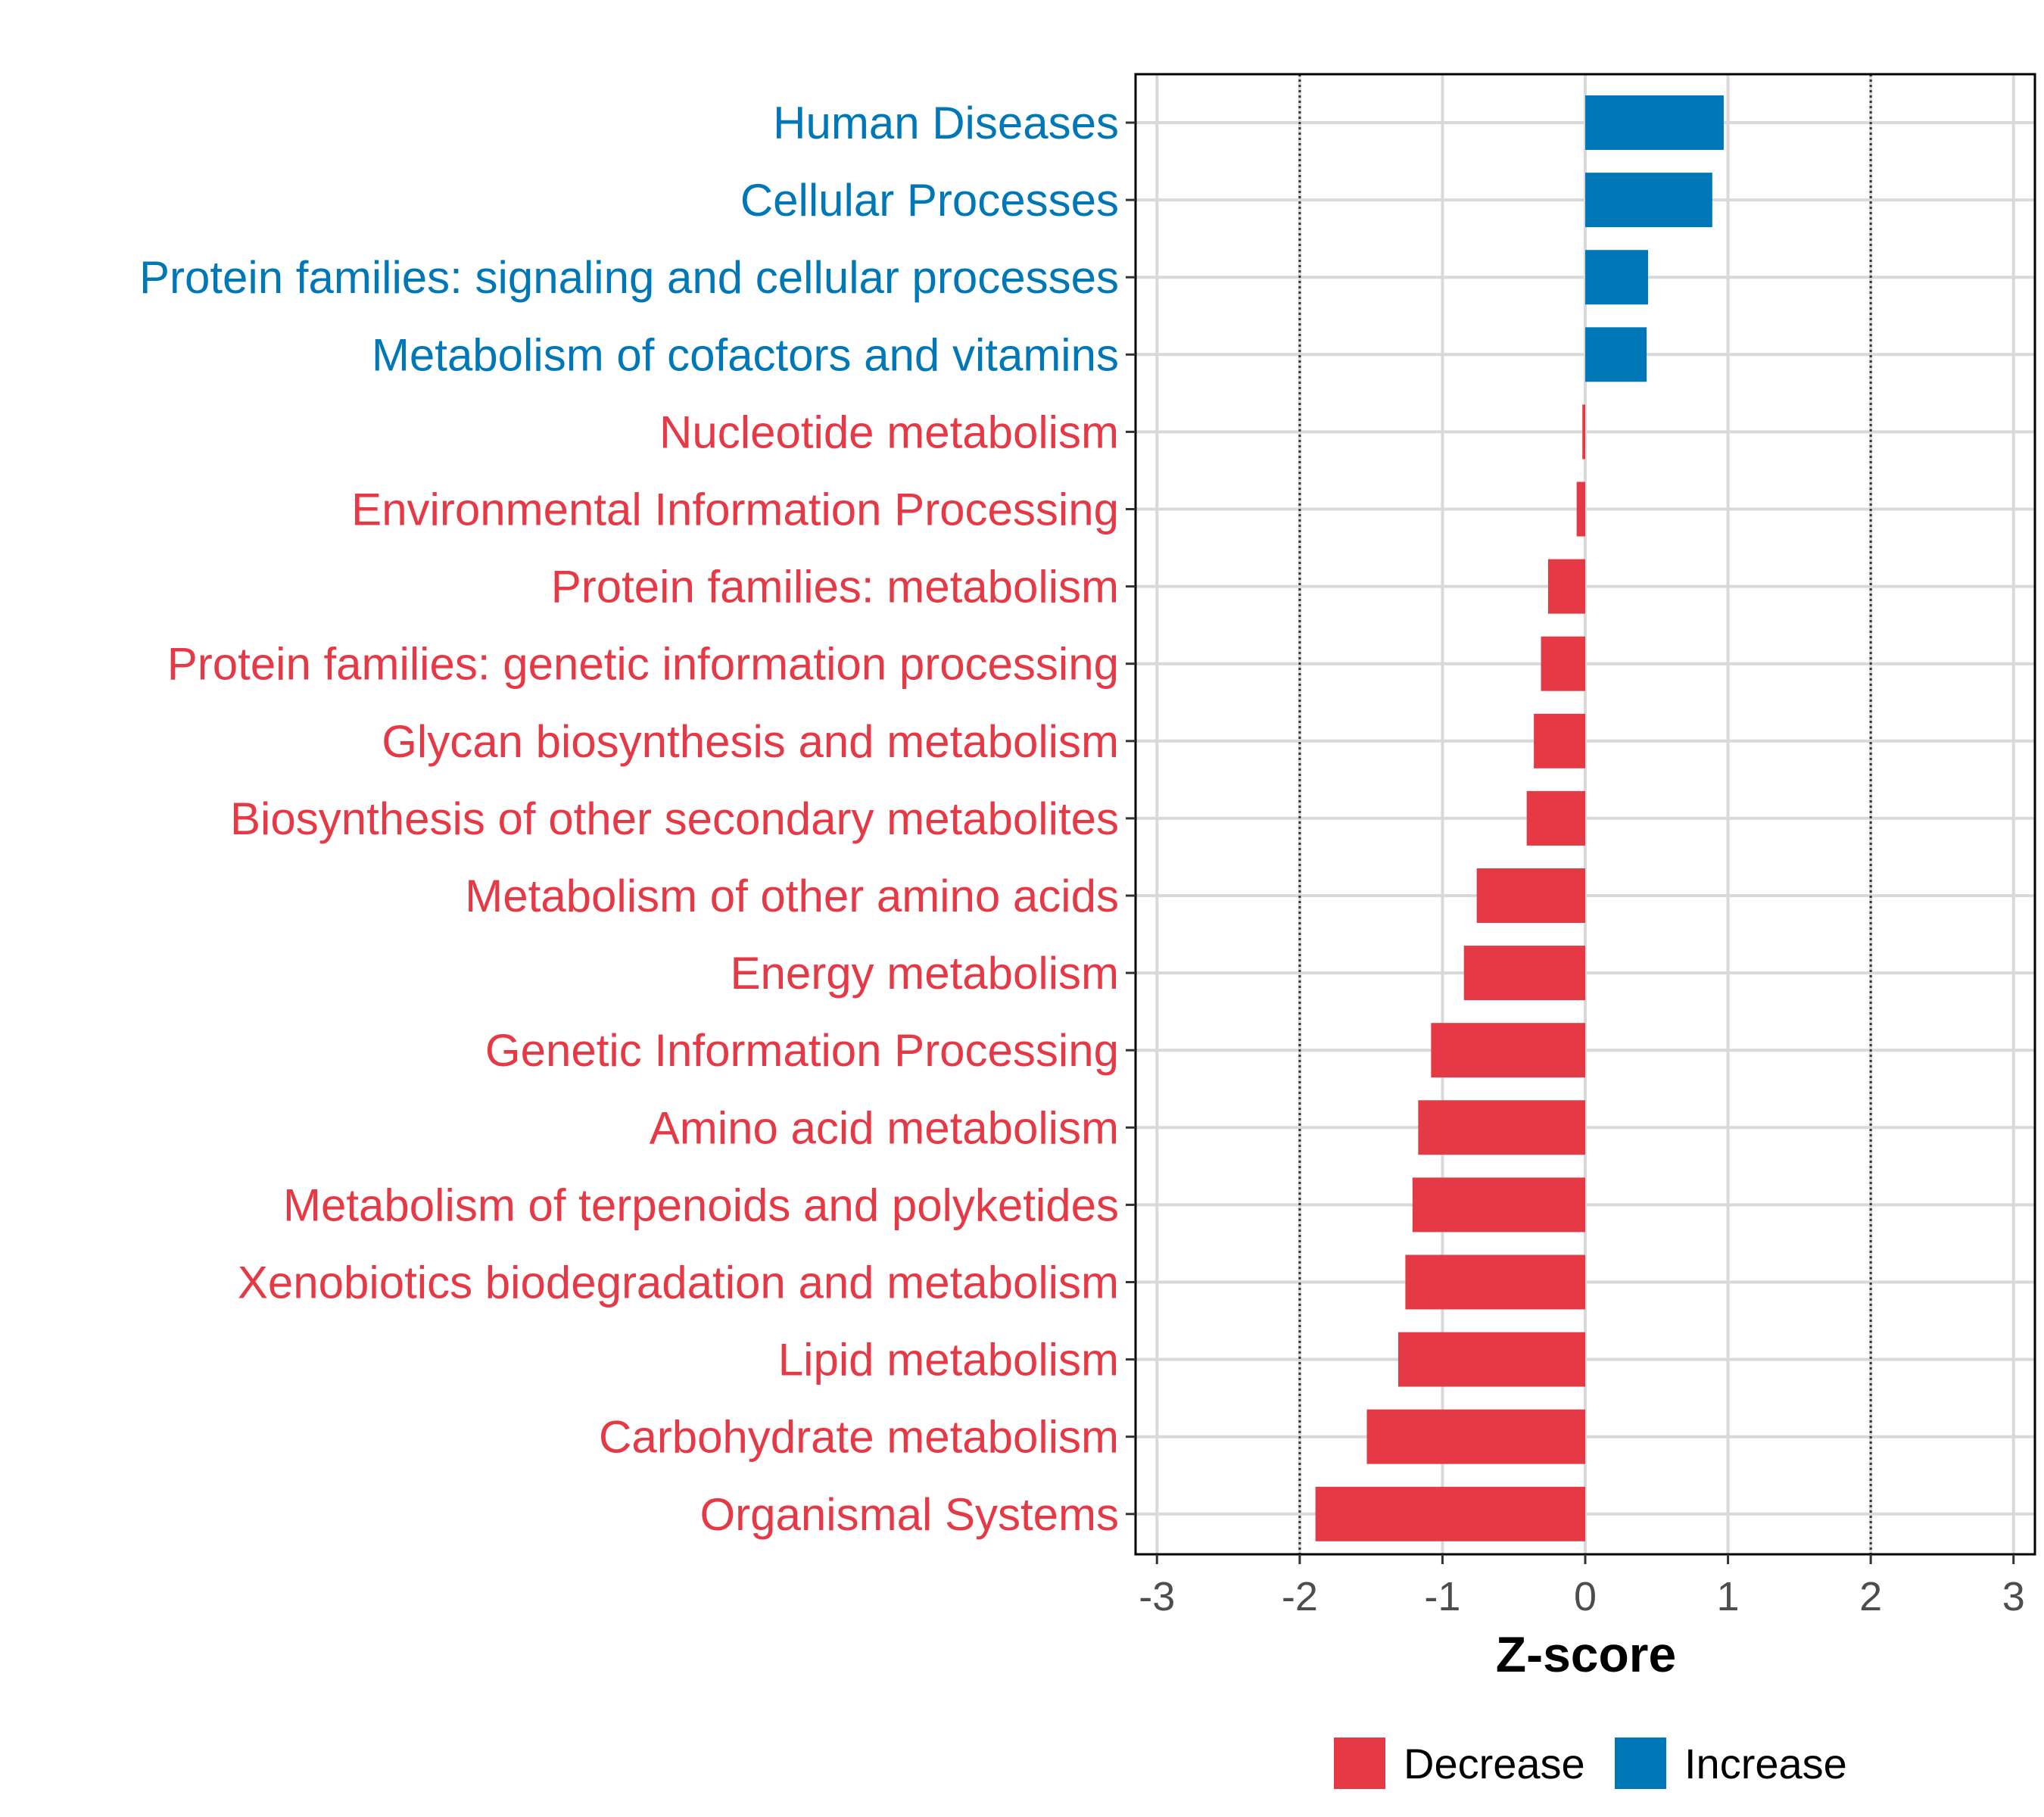  What do you see at coordinates (835, 587) in the screenshot?
I see `category-label: Protein families: metabolism` at bounding box center [835, 587].